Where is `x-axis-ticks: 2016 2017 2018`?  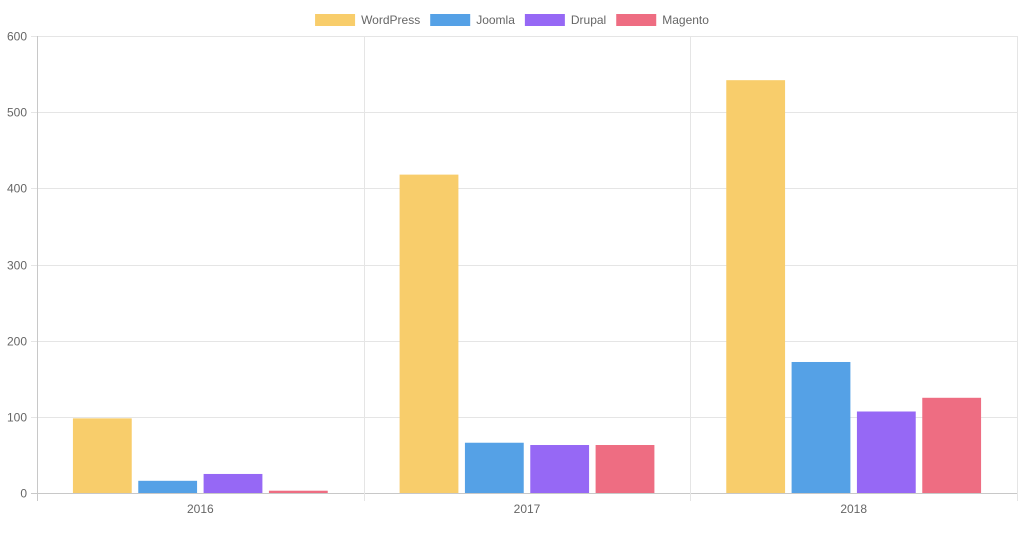 x-axis-ticks: 2016 2017 2018 is located at coordinates (527, 509).